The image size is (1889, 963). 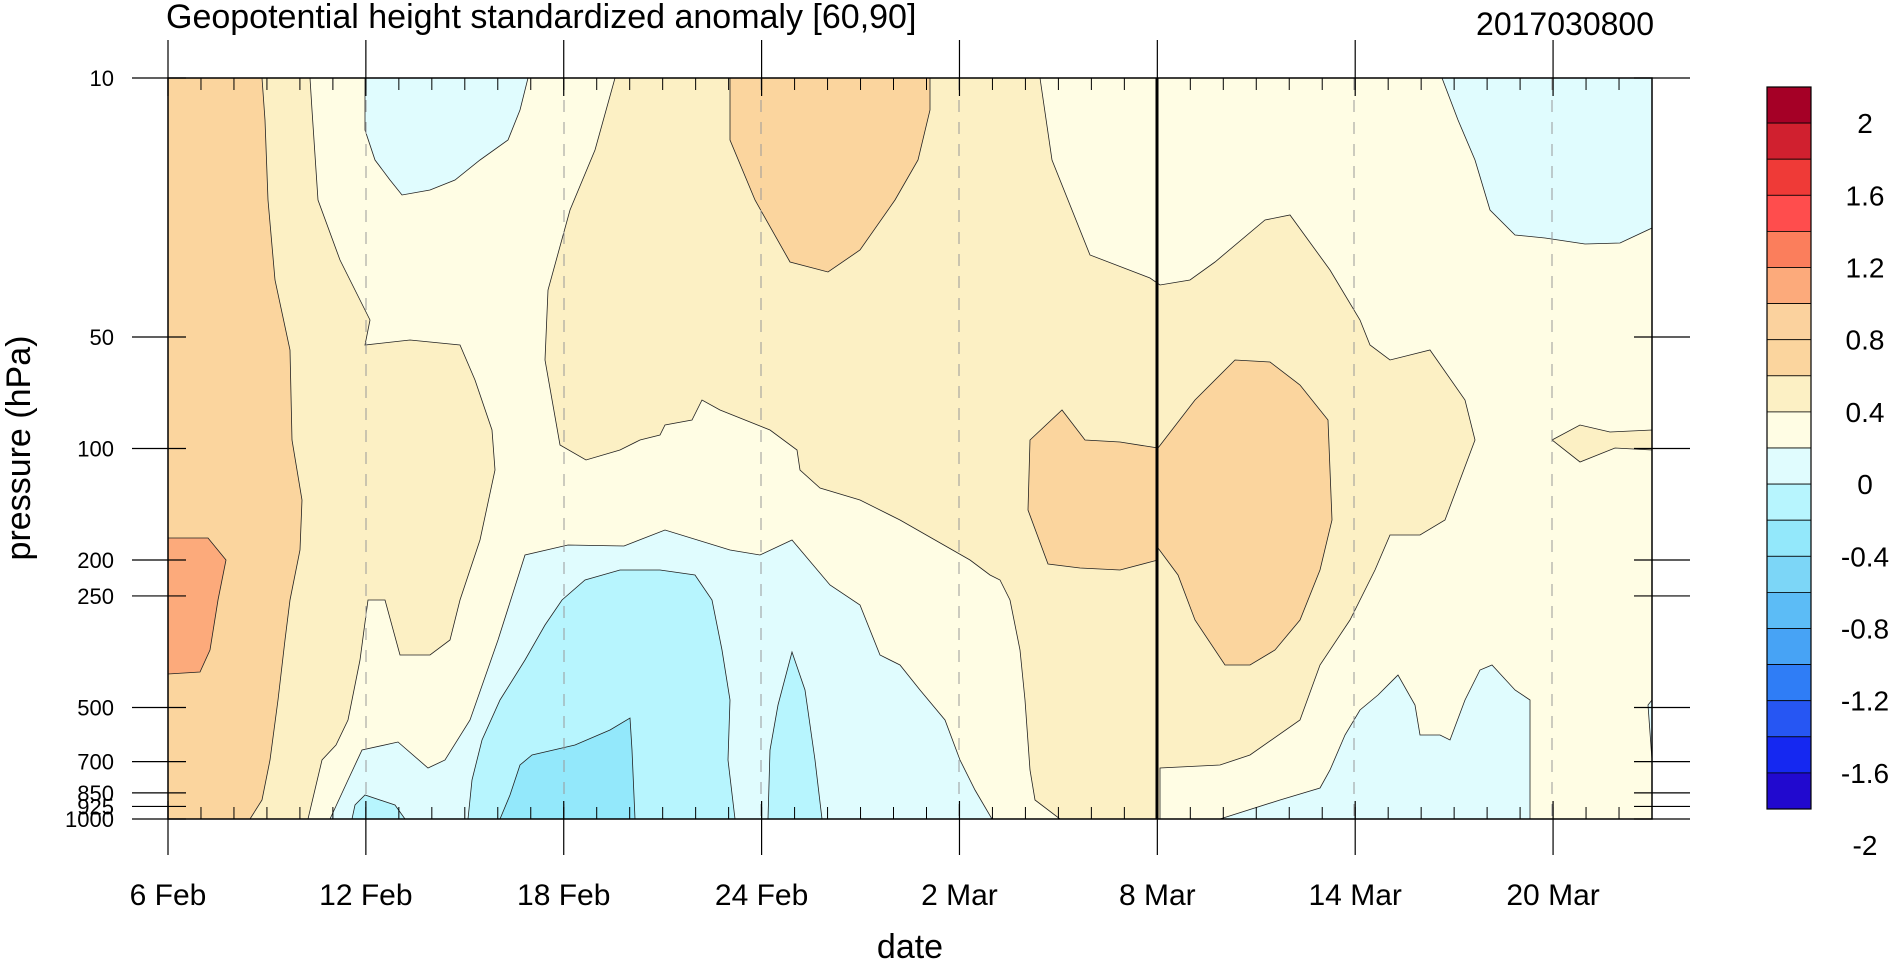 I want to click on y-tick-label: 700, so click(x=95, y=762).